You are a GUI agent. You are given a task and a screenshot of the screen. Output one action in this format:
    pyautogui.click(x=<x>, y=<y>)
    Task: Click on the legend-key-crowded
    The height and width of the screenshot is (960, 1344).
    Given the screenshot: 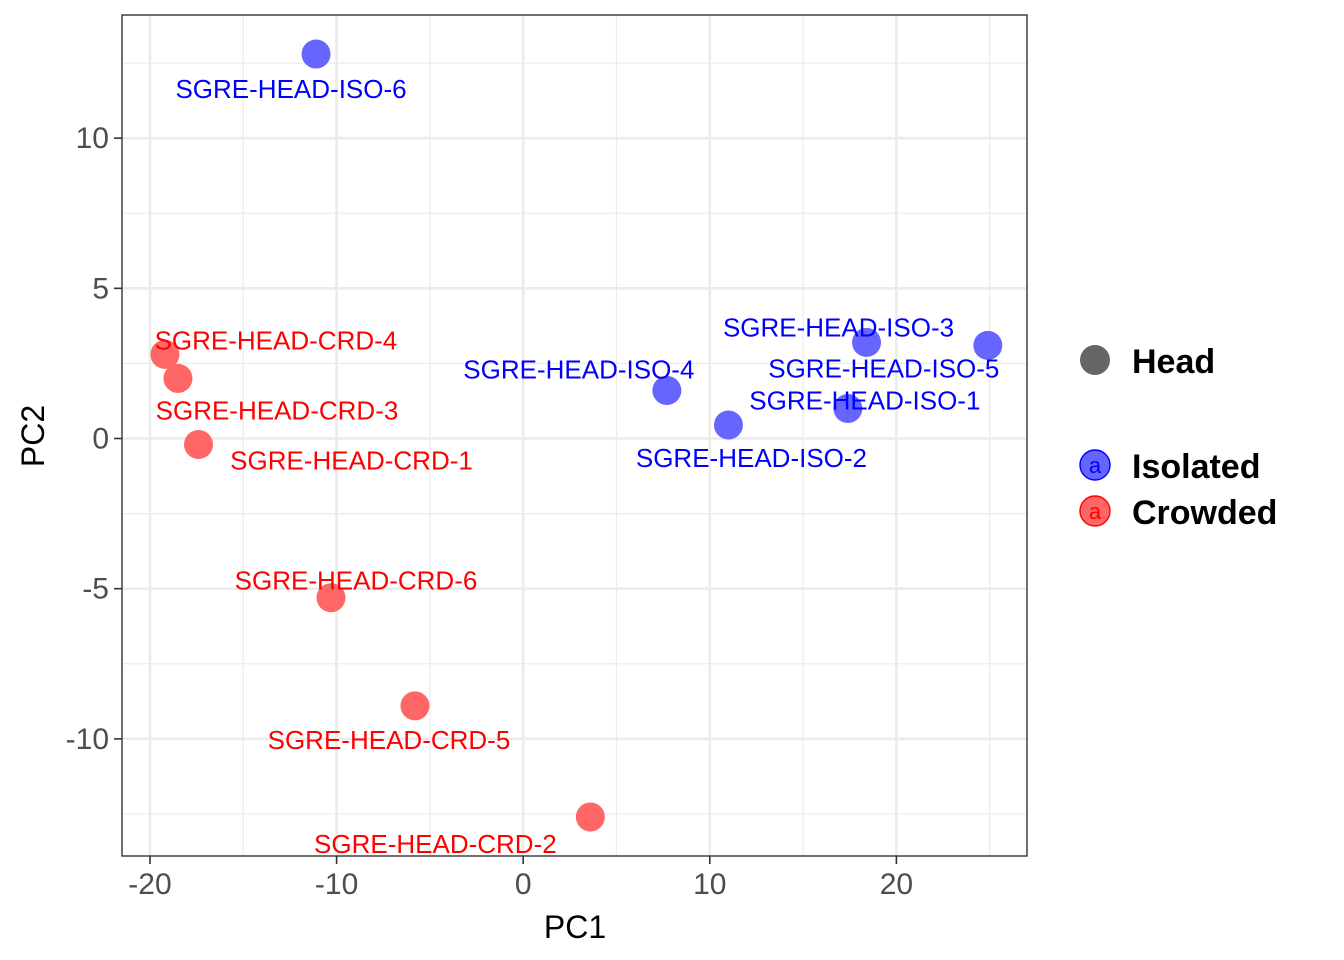 What is the action you would take?
    pyautogui.click(x=1095, y=511)
    